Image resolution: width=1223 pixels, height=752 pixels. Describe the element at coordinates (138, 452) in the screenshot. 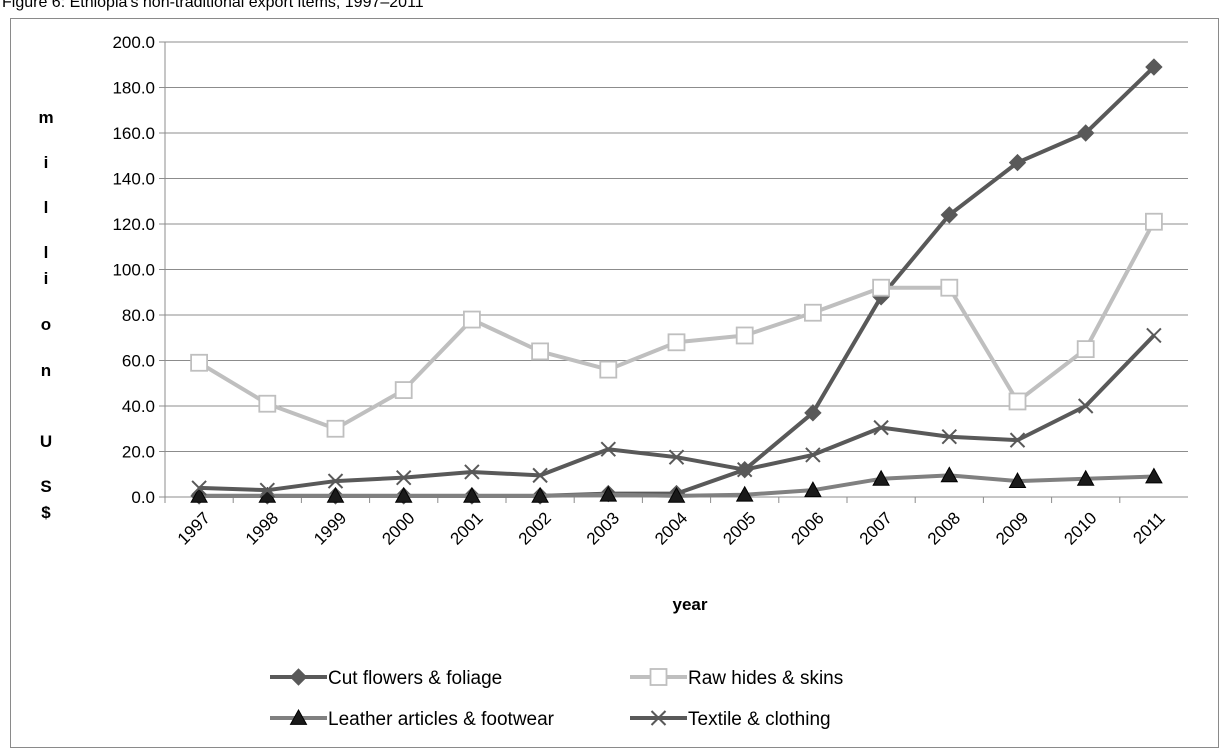

I see `y-tick-label: 20.0` at that location.